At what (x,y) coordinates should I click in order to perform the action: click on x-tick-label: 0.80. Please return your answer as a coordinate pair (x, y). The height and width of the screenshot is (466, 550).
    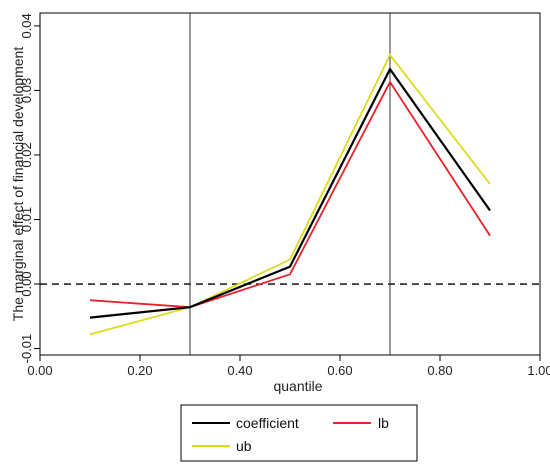
    Looking at the image, I should click on (439, 370).